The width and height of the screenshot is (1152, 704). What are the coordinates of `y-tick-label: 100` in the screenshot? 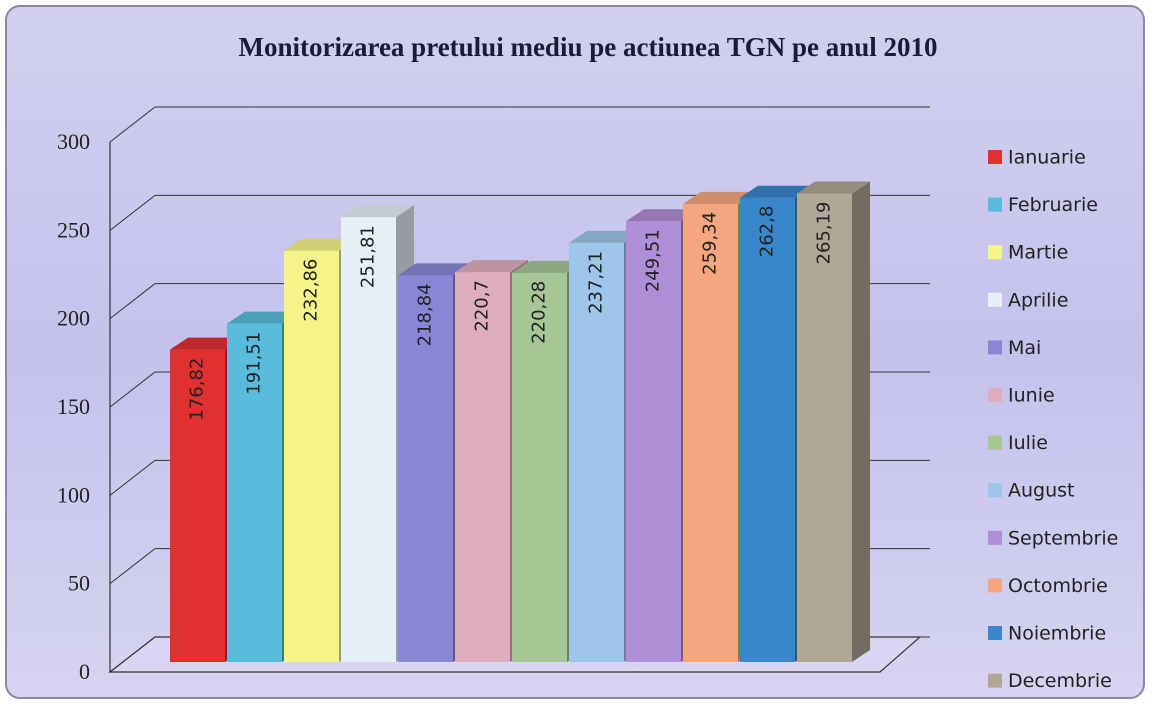 It's located at (73, 494).